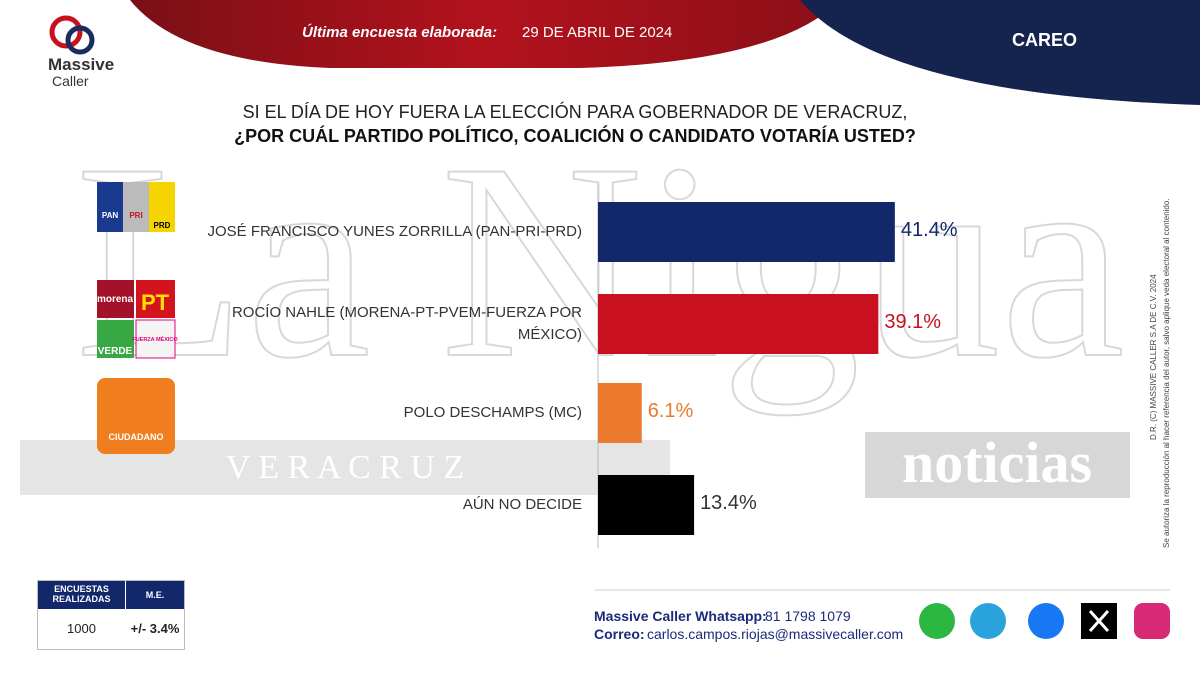 The image size is (1200, 675). Describe the element at coordinates (913, 322) in the screenshot. I see `value-label: 39.1%` at that location.